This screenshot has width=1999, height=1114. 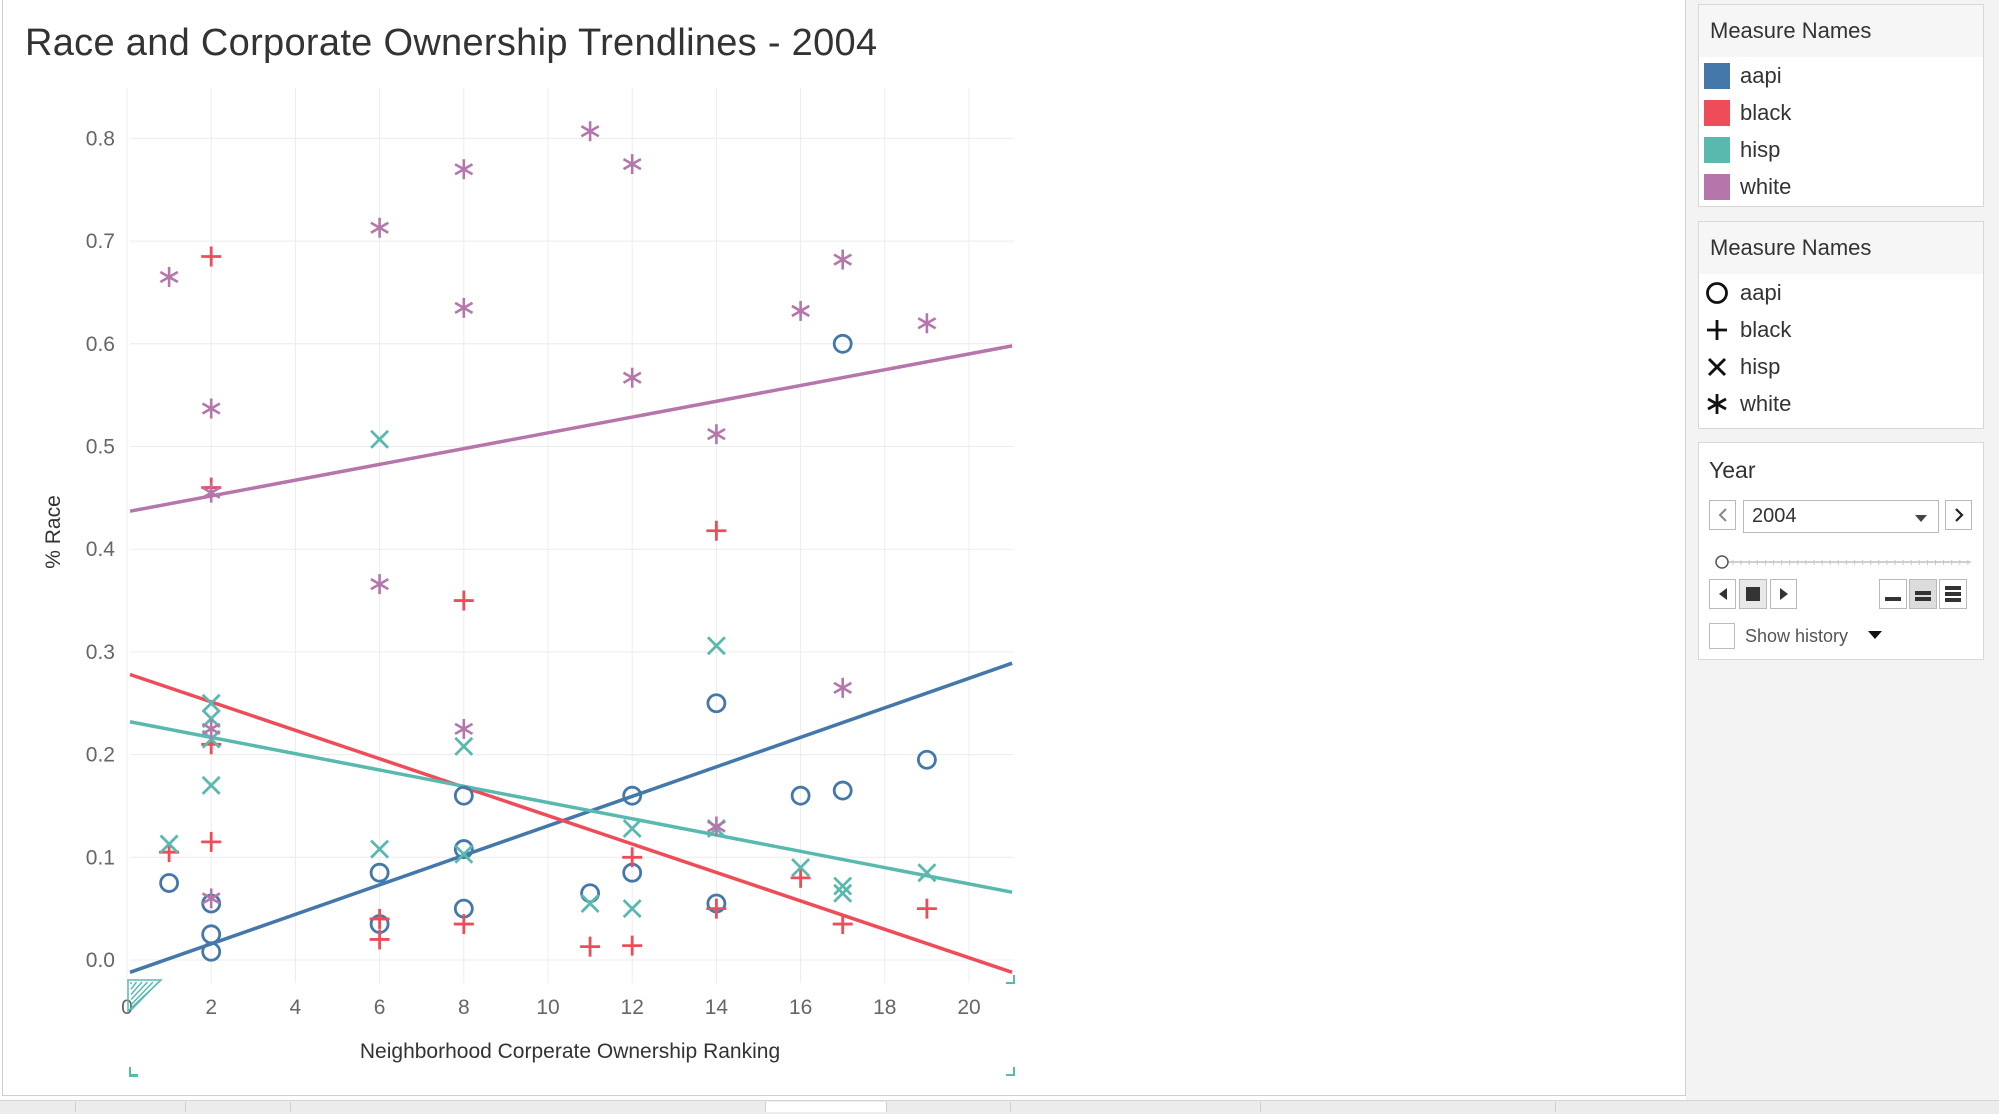 I want to click on color-legend-item-hisp: hisp, so click(x=1841, y=149).